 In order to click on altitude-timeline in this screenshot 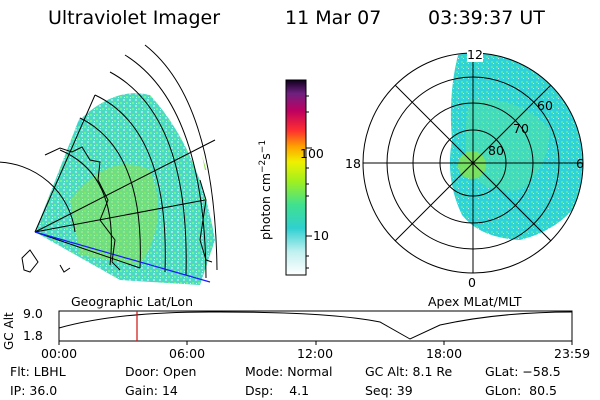, I will do `click(315, 327)`.